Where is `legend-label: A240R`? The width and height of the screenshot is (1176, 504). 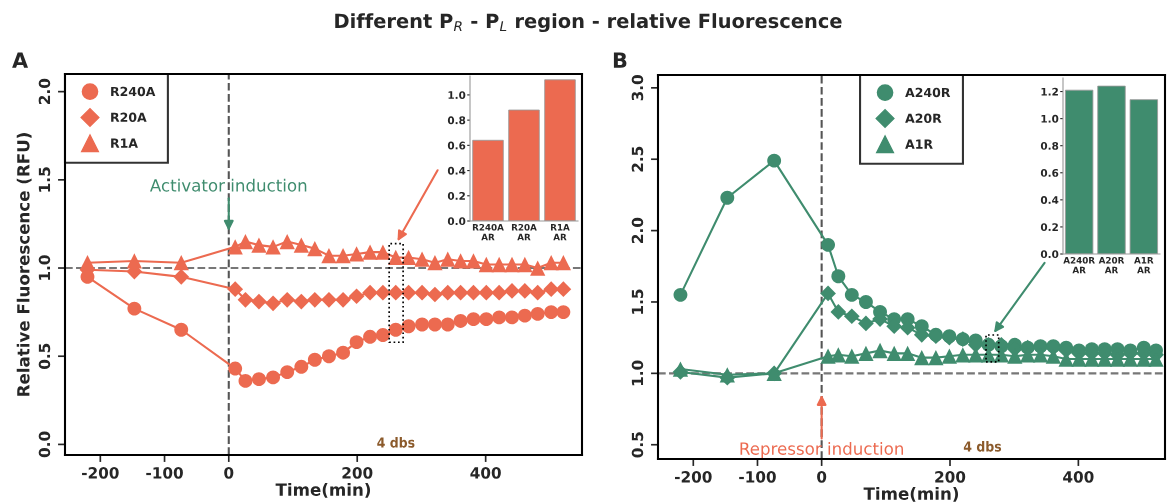
legend-label: A240R is located at coordinates (928, 92).